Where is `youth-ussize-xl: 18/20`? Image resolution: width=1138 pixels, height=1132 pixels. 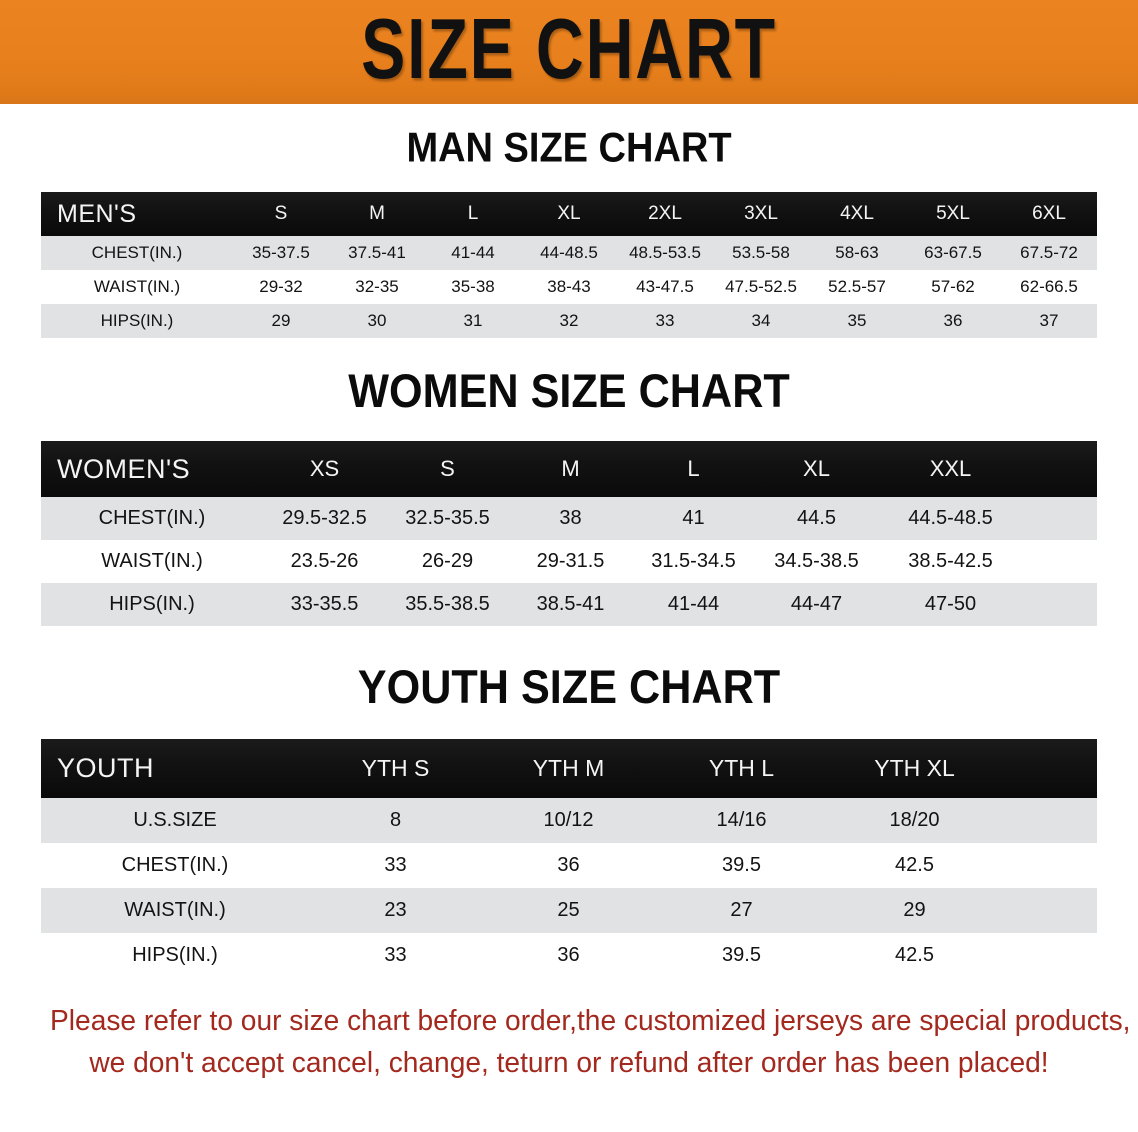
youth-ussize-xl: 18/20 is located at coordinates (914, 820).